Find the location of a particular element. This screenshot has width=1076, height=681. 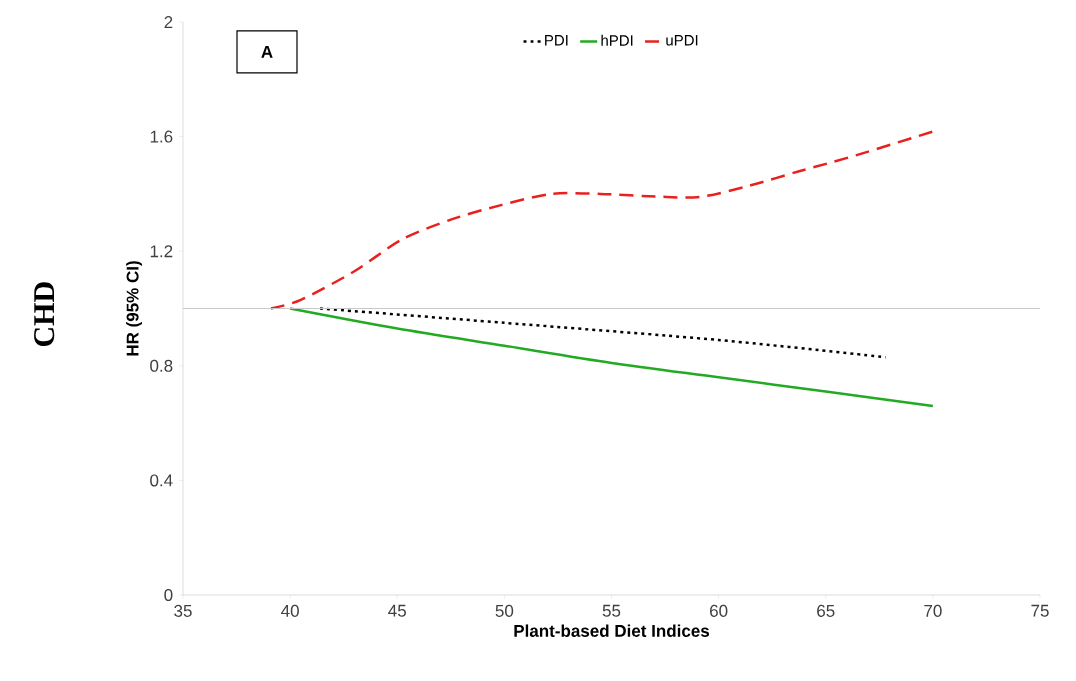

x-tick-label: 50 is located at coordinates (504, 610).